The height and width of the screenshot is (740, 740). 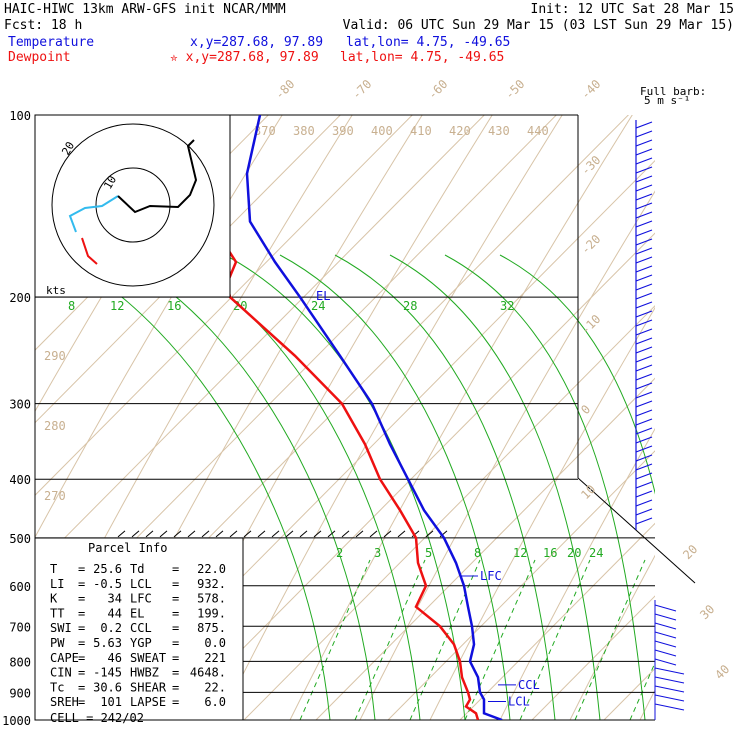 I want to click on parcel-label-td: Td, so click(x=137, y=569).